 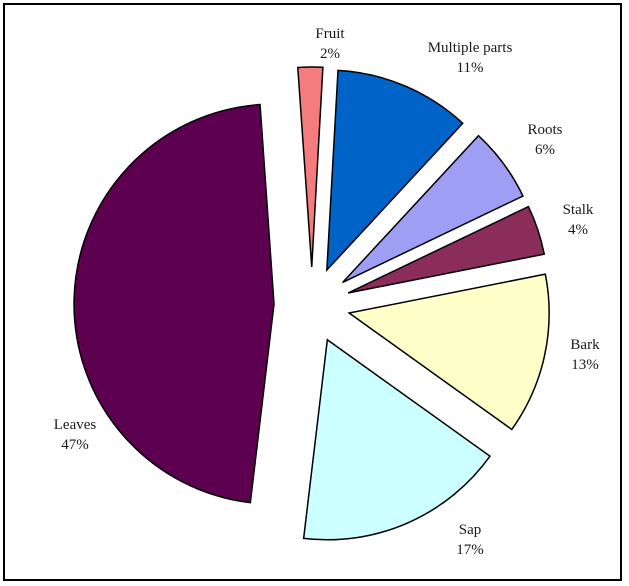 I want to click on slice-label-multiple-parts: Multiple parts, so click(x=470, y=48).